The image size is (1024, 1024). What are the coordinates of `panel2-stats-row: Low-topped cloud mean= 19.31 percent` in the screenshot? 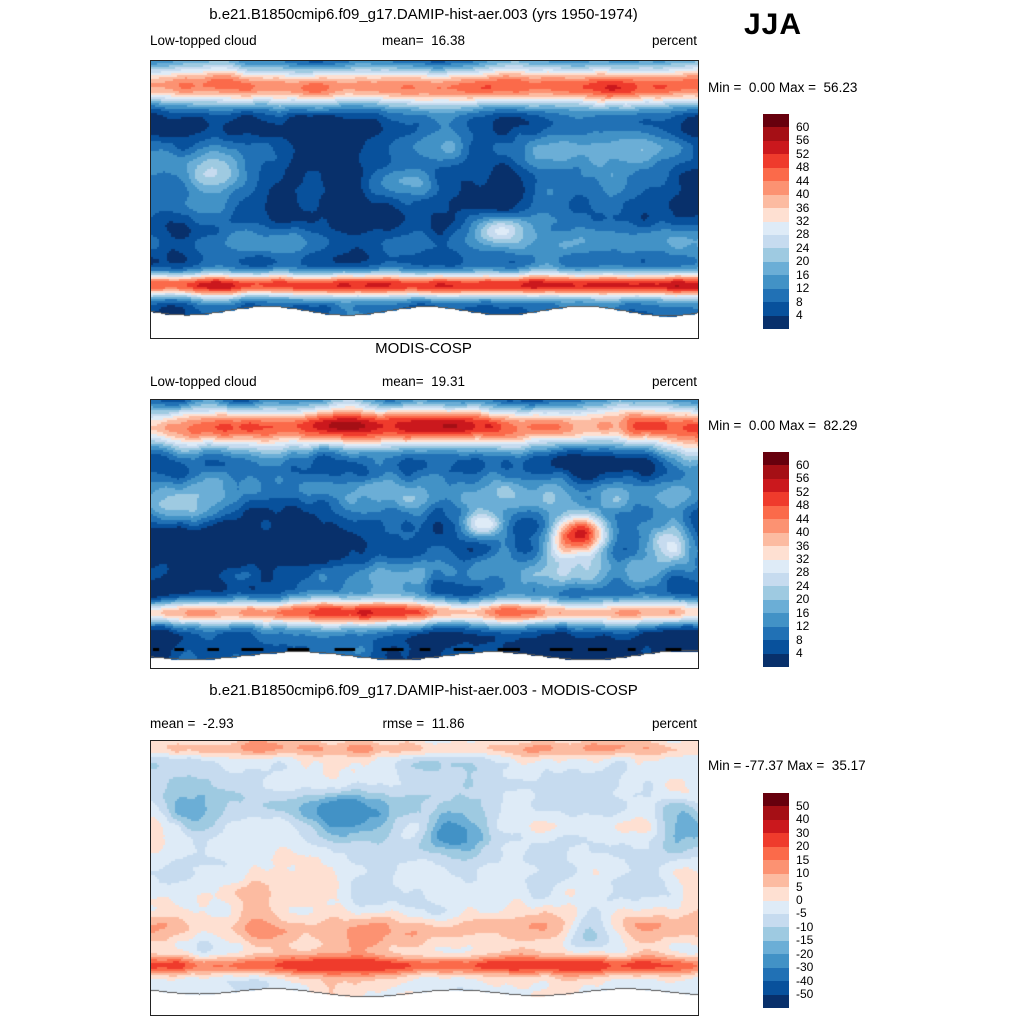 It's located at (423, 381).